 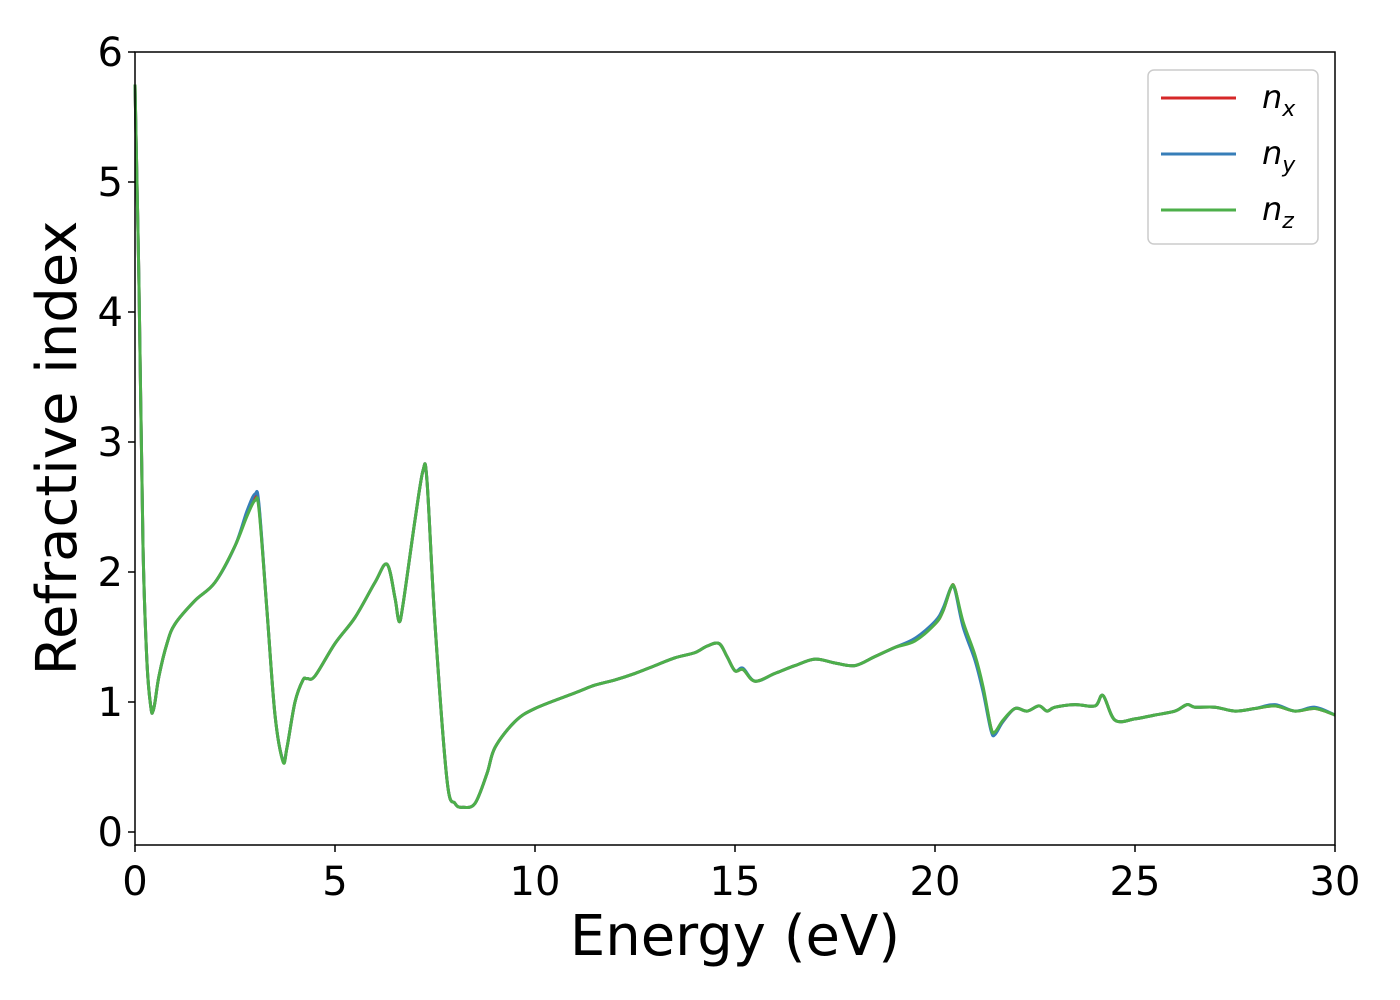 I want to click on x-tick-label: 10, so click(x=535, y=882).